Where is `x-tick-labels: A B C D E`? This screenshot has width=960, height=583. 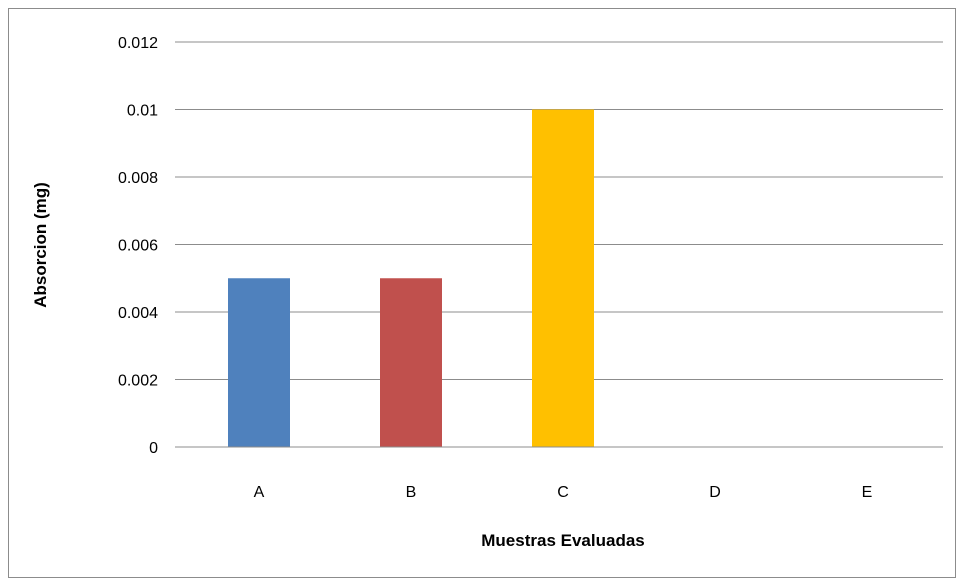
x-tick-labels: A B C D E is located at coordinates (563, 492).